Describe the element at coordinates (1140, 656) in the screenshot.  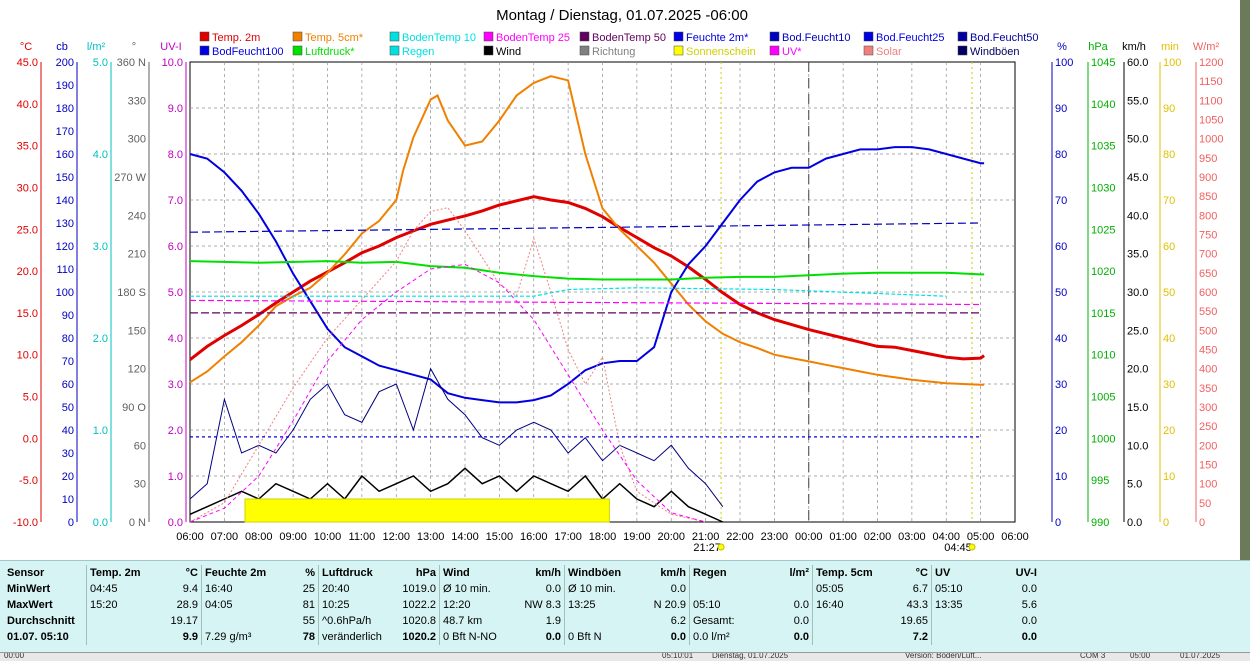
I see `status-clock: 05:00` at that location.